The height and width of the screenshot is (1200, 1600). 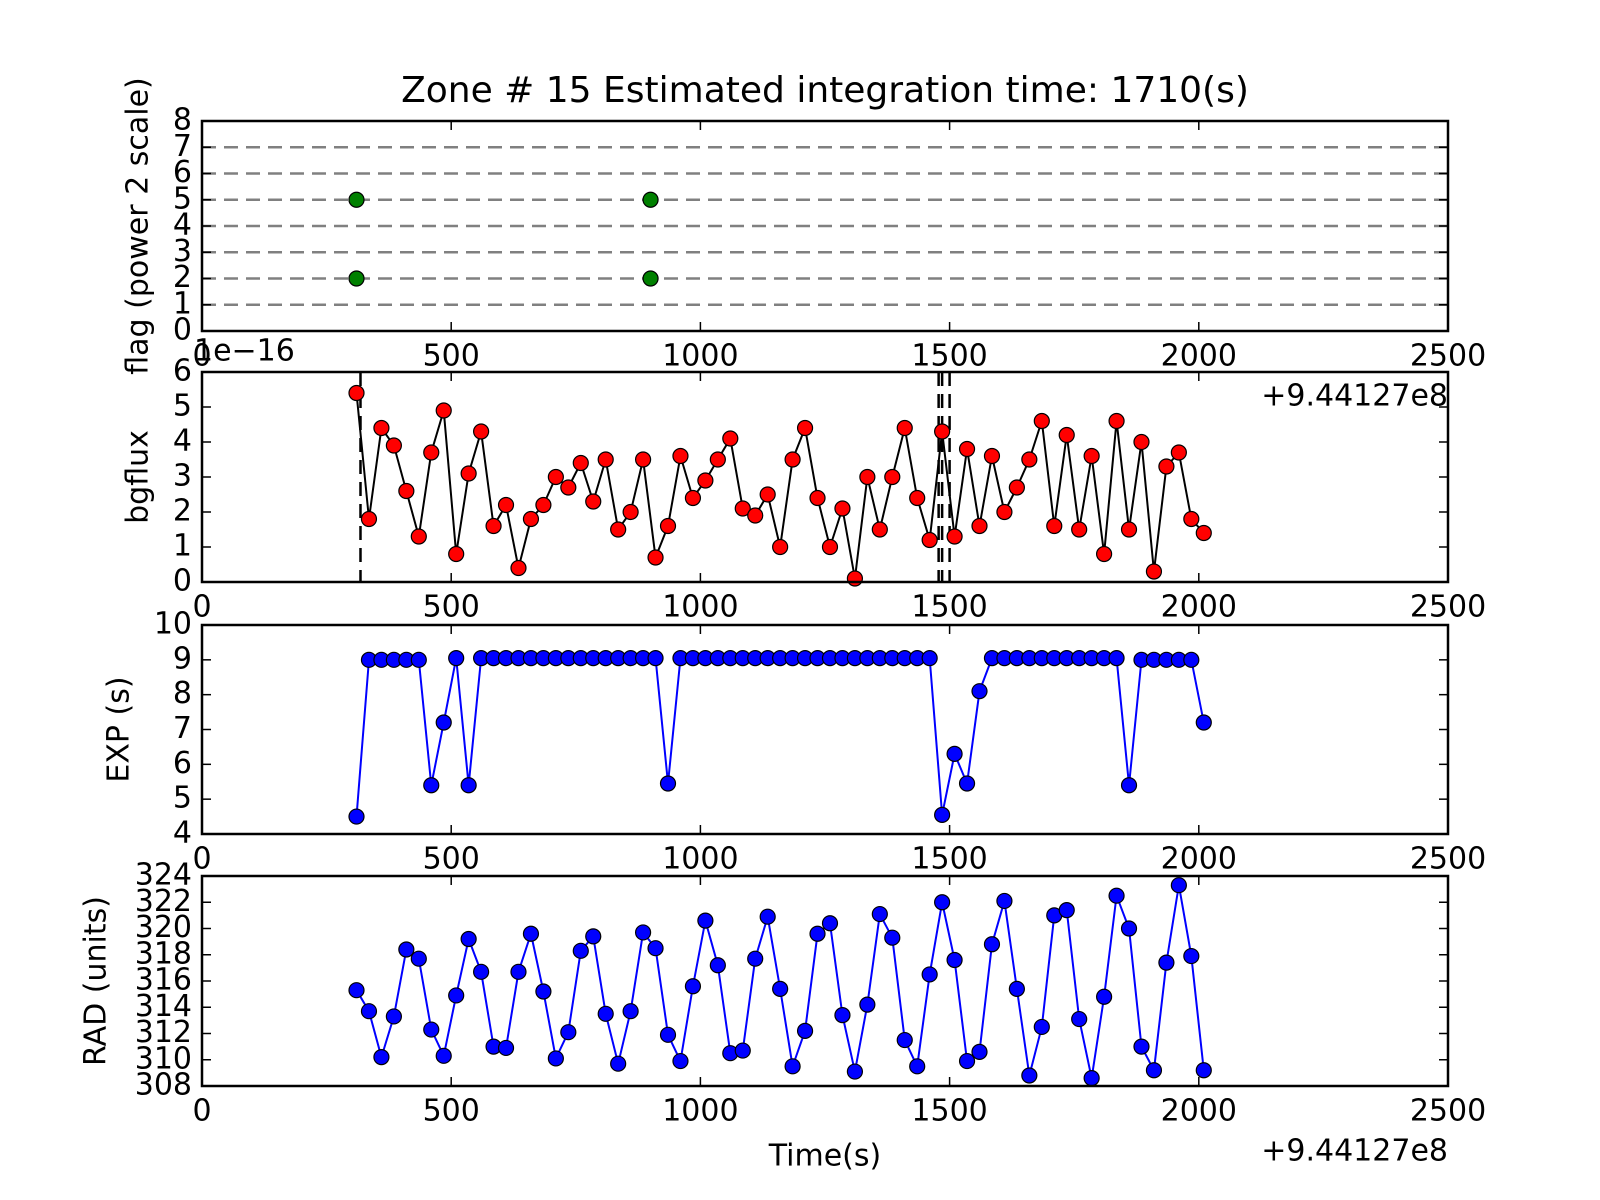 What do you see at coordinates (825, 226) in the screenshot?
I see `axes-frame` at bounding box center [825, 226].